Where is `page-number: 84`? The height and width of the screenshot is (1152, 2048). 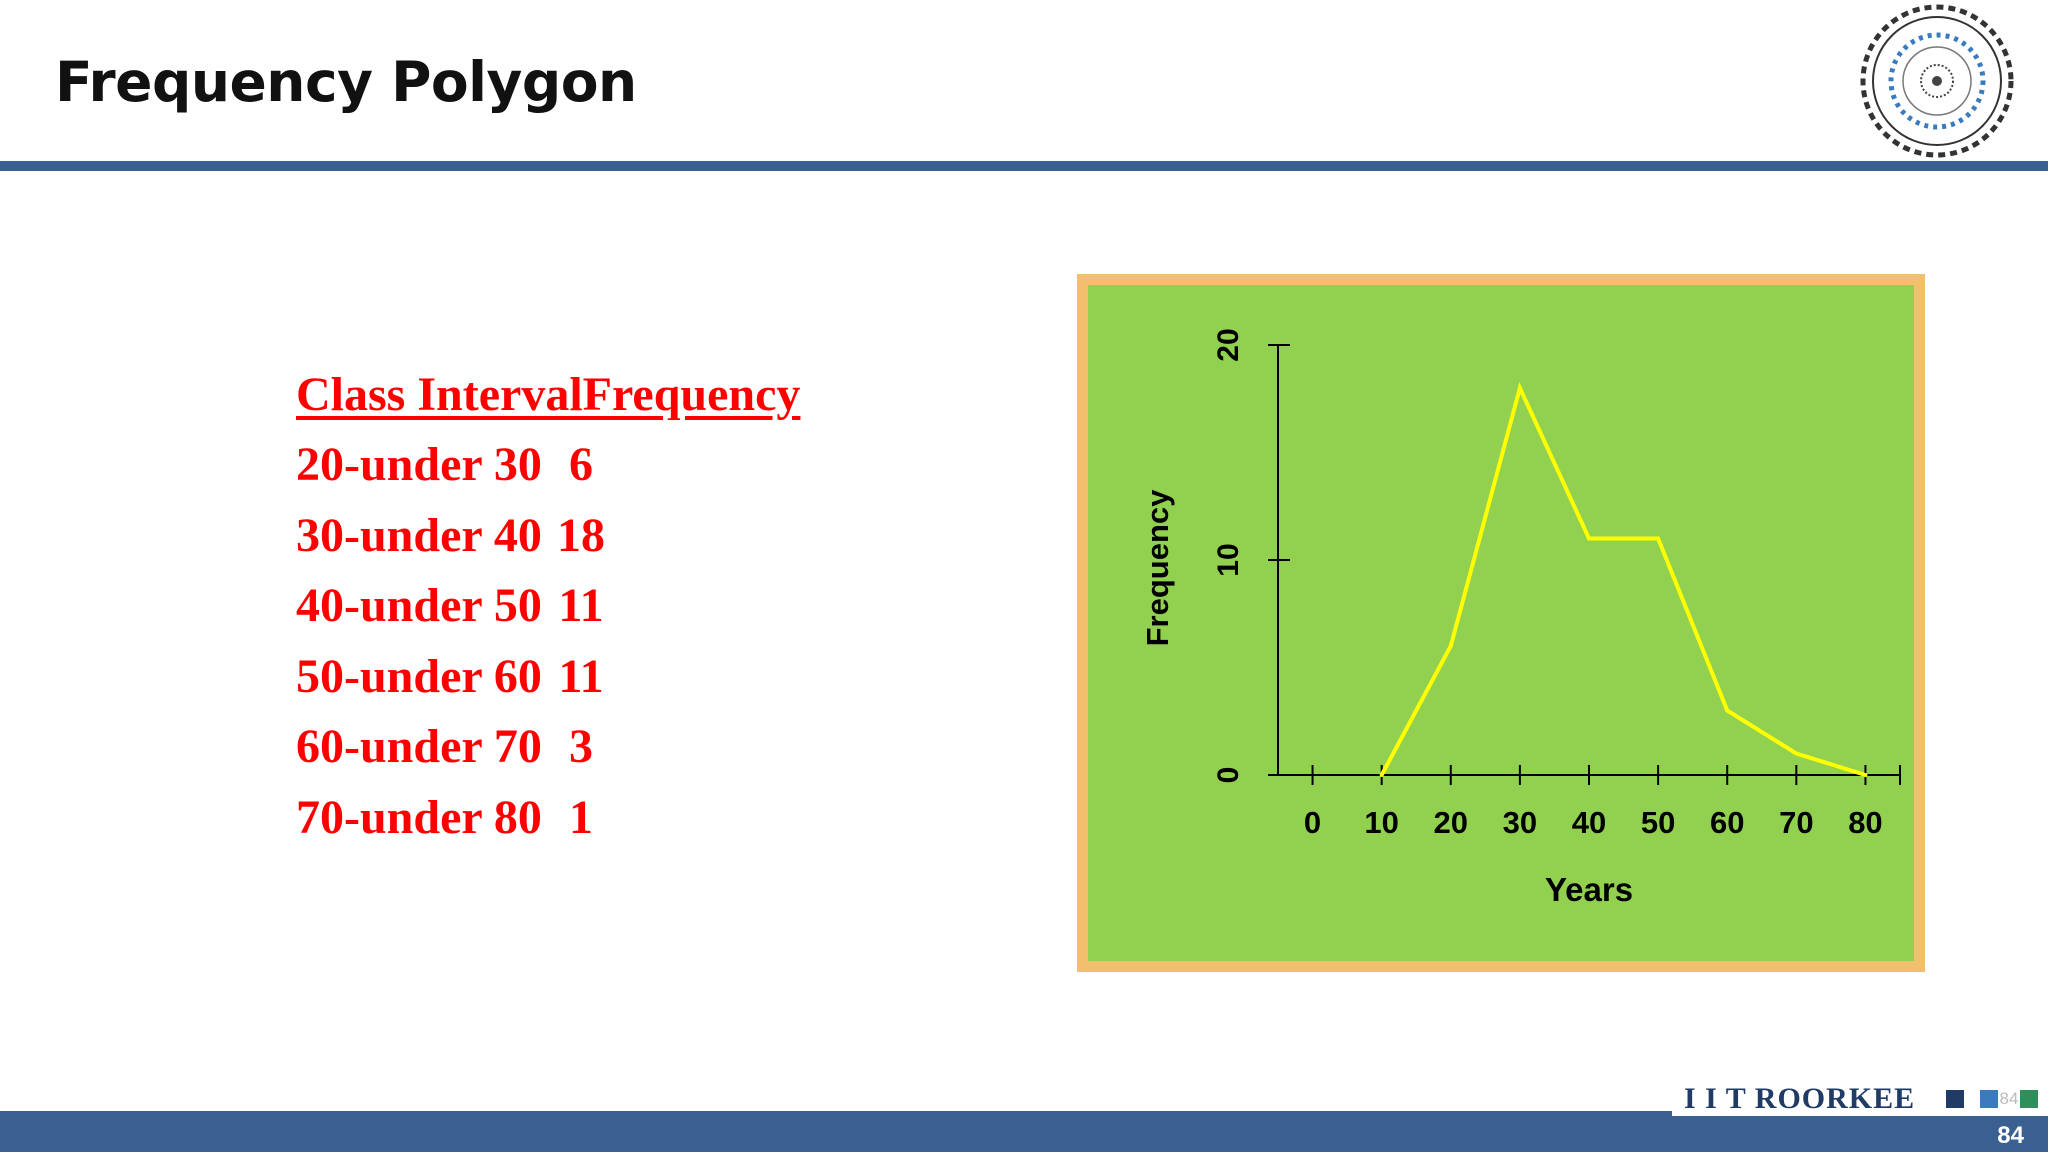 page-number: 84 is located at coordinates (2010, 1135).